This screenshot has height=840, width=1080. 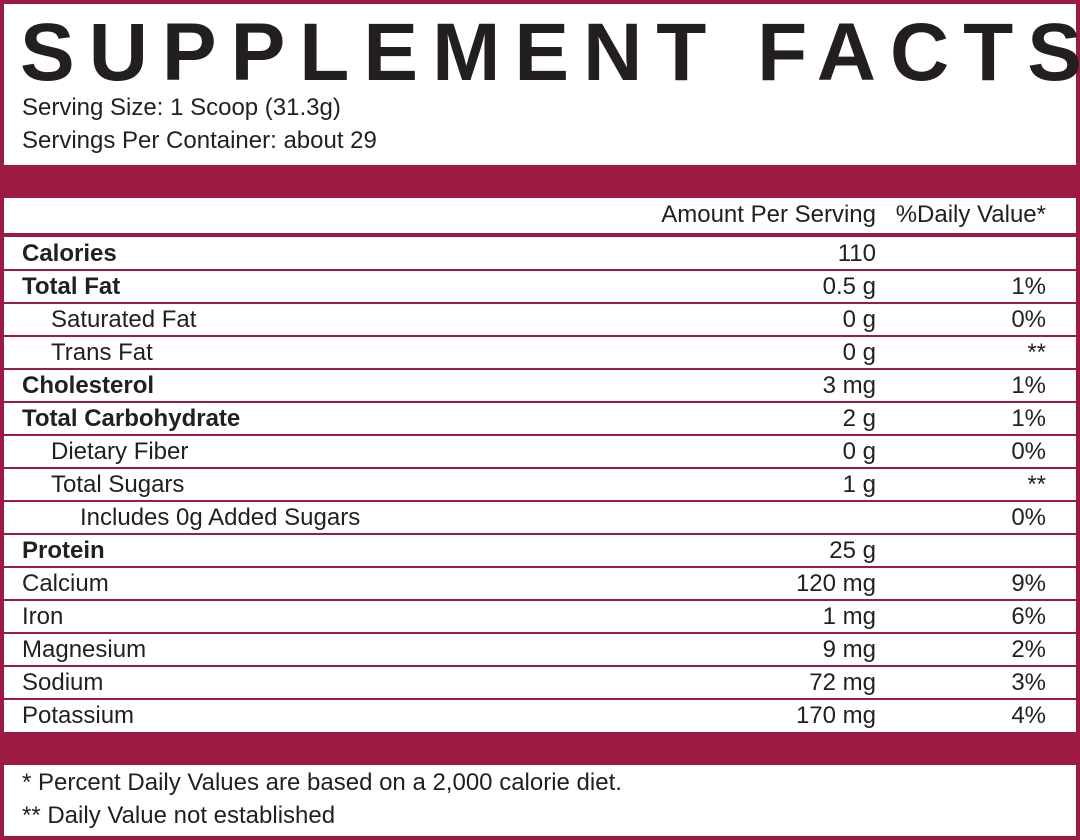 What do you see at coordinates (1028, 715) in the screenshot?
I see `daily-value: 4%` at bounding box center [1028, 715].